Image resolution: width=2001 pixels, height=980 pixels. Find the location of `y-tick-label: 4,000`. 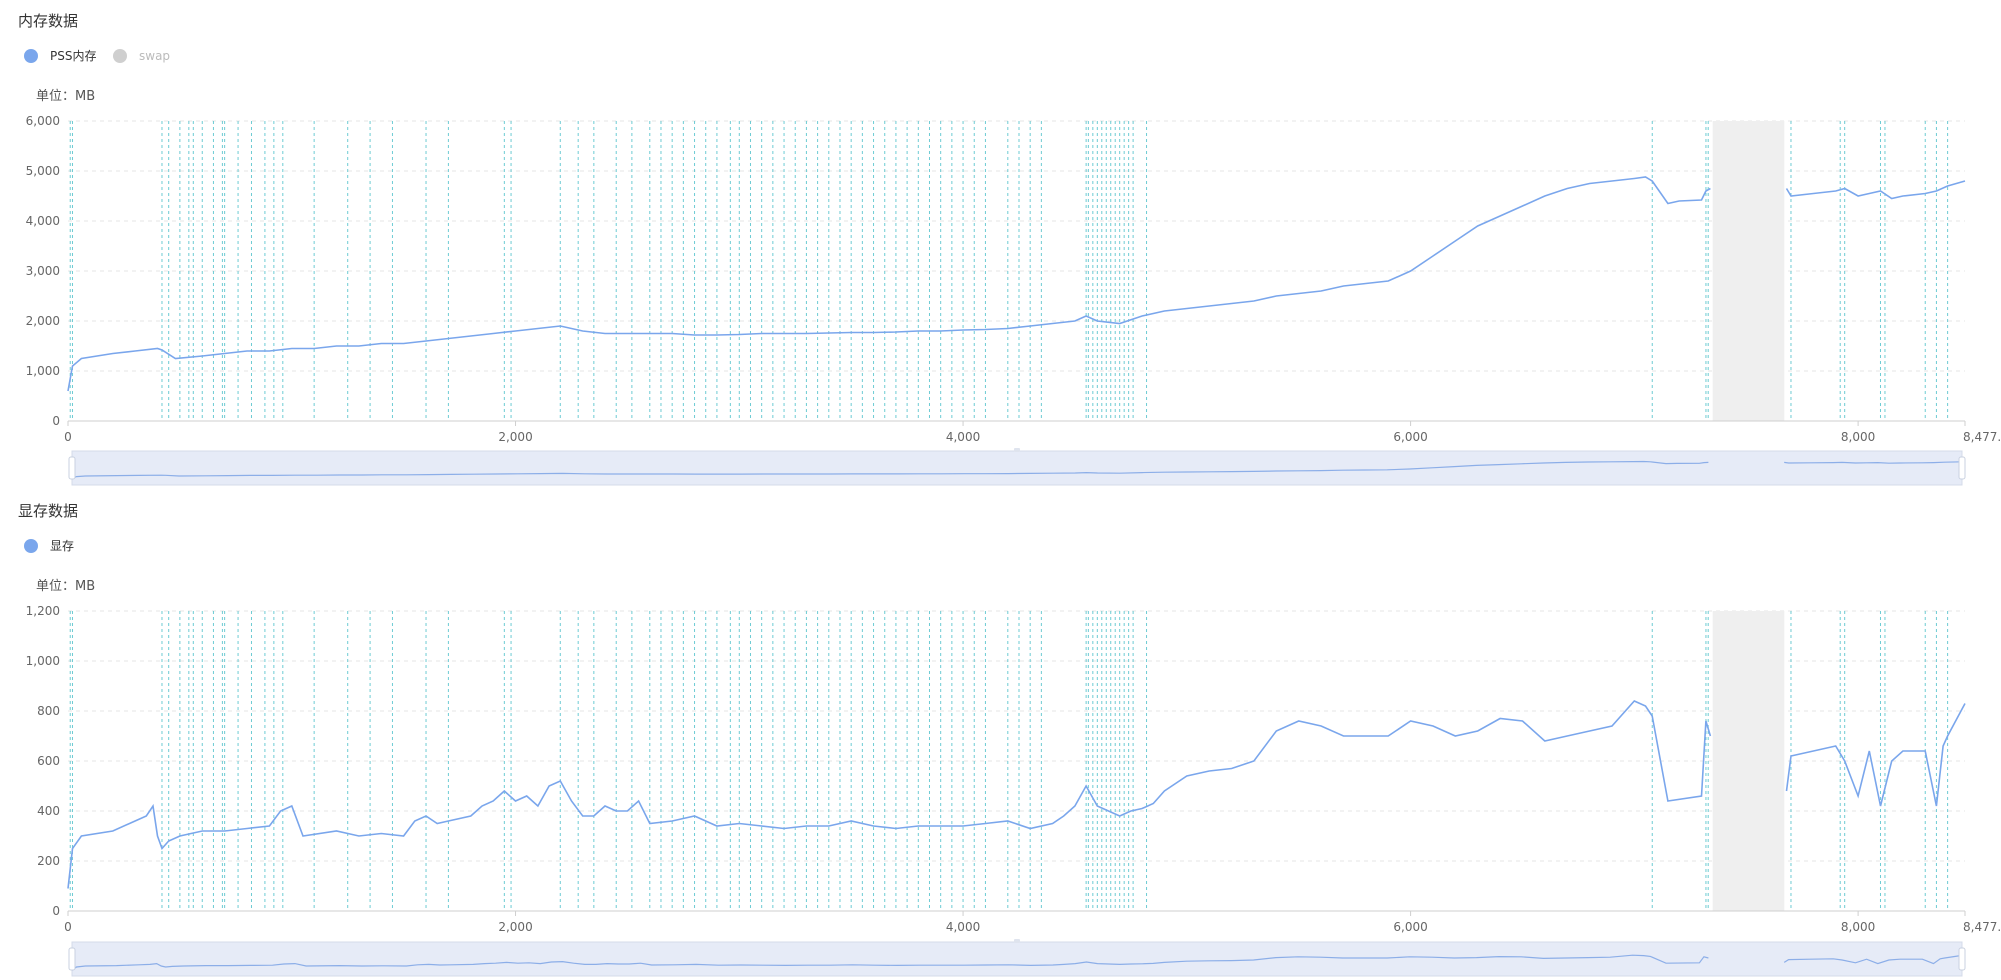

y-tick-label: 4,000 is located at coordinates (43, 221).